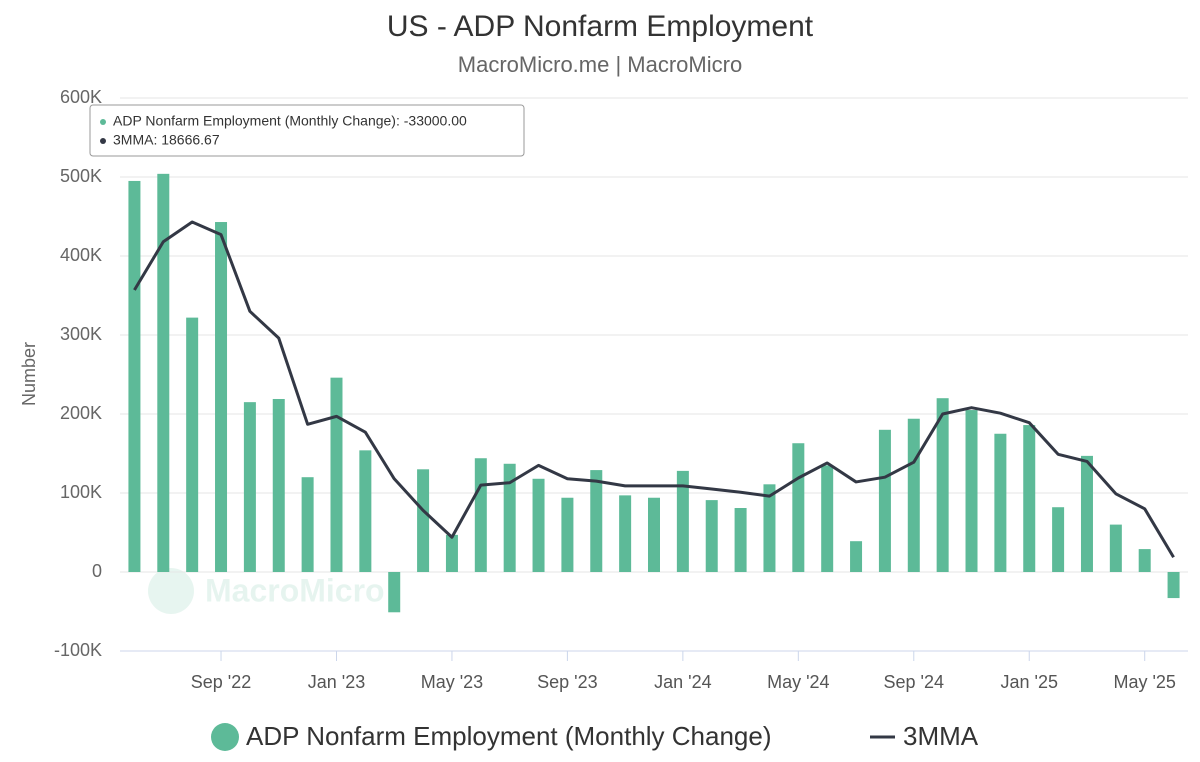 The height and width of the screenshot is (762, 1200). I want to click on legend-label: 3MMA, so click(941, 736).